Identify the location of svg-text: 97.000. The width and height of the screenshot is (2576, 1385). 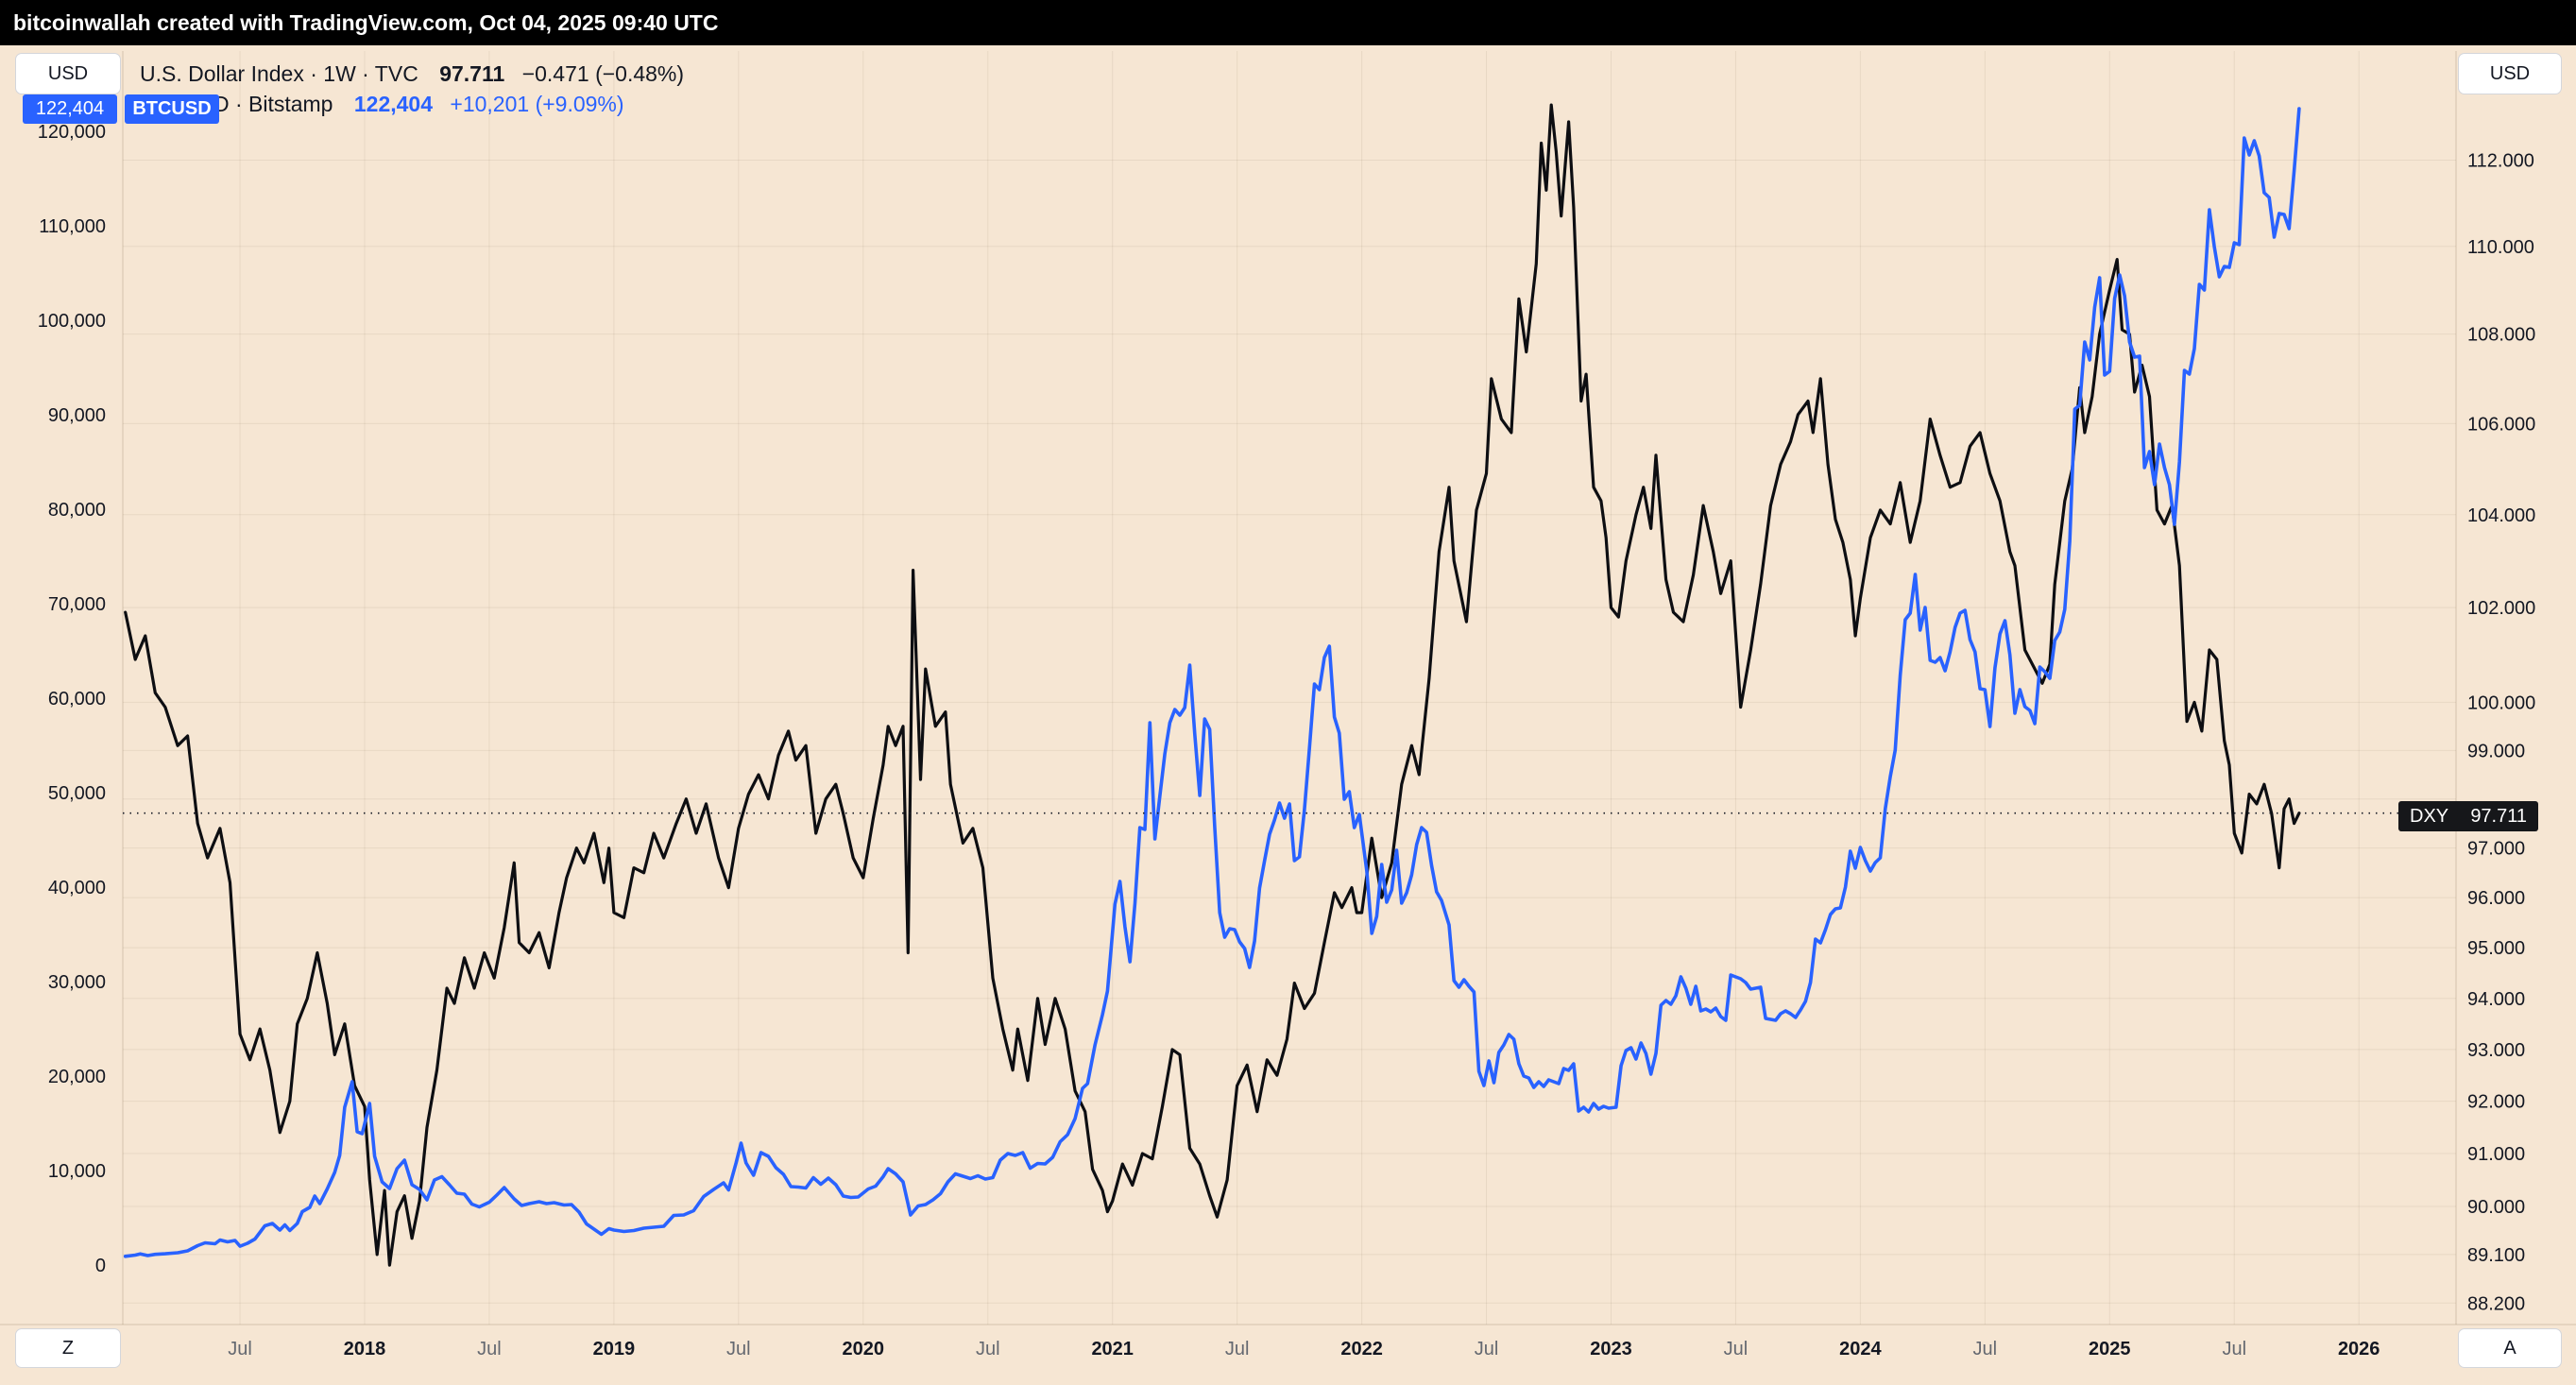
(2496, 849).